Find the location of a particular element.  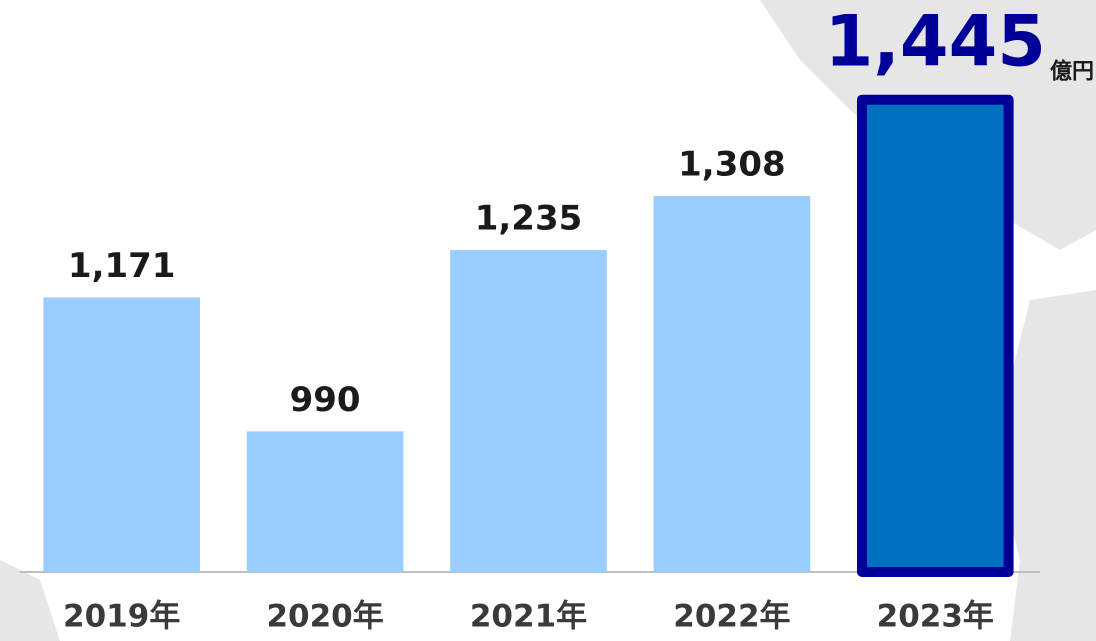

value-label: 990 is located at coordinates (325, 400).